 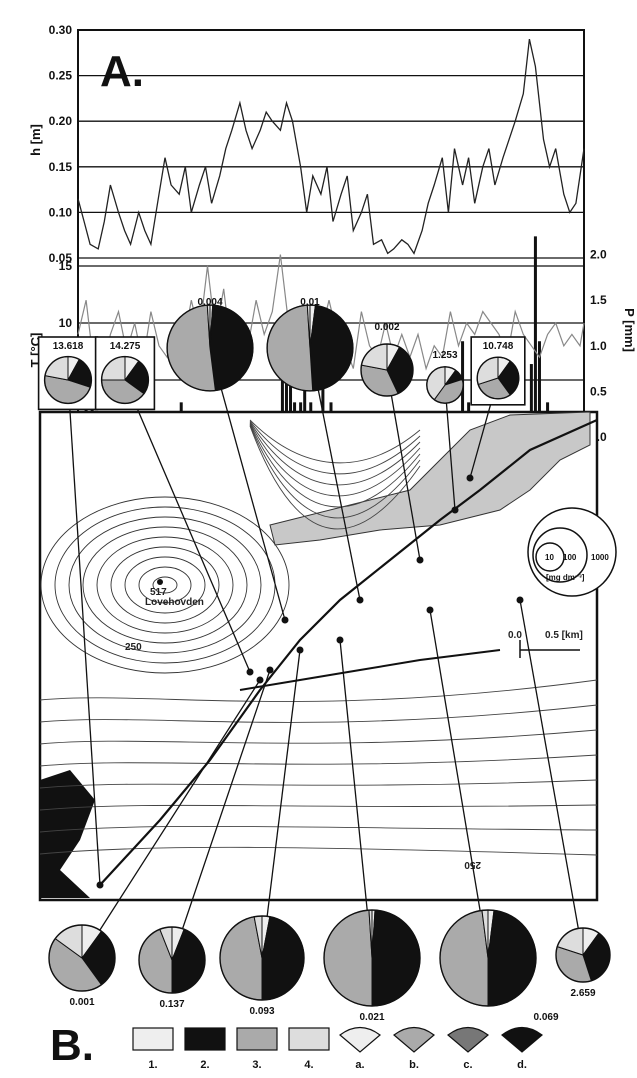 What do you see at coordinates (498, 346) in the screenshot?
I see `pie-value-label: 10.748` at bounding box center [498, 346].